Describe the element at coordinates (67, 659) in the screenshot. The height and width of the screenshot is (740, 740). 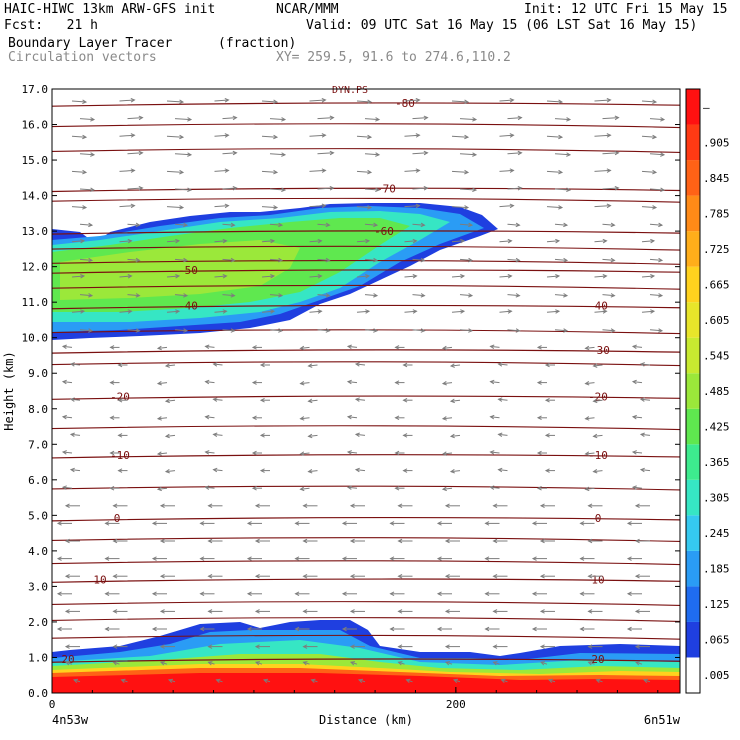
I see `contour-label: 20` at that location.